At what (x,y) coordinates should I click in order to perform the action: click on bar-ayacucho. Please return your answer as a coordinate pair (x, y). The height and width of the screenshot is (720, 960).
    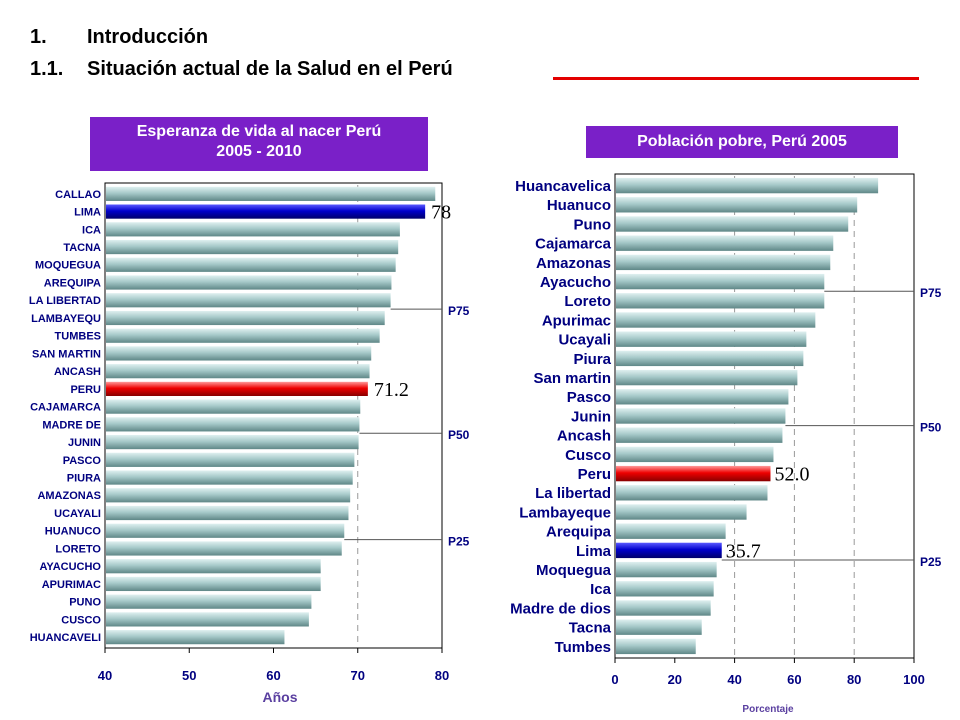
    Looking at the image, I should click on (720, 281).